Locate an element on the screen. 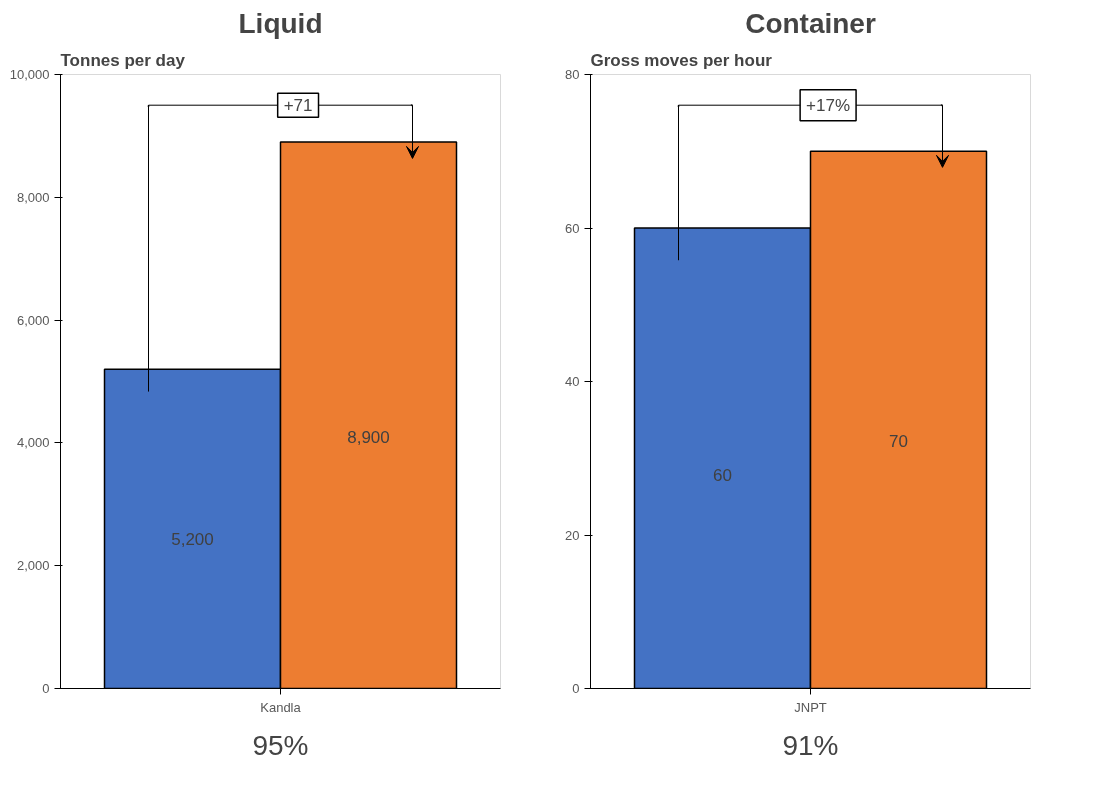 The width and height of the screenshot is (1098, 787). y-tick-label: 80 is located at coordinates (572, 74).